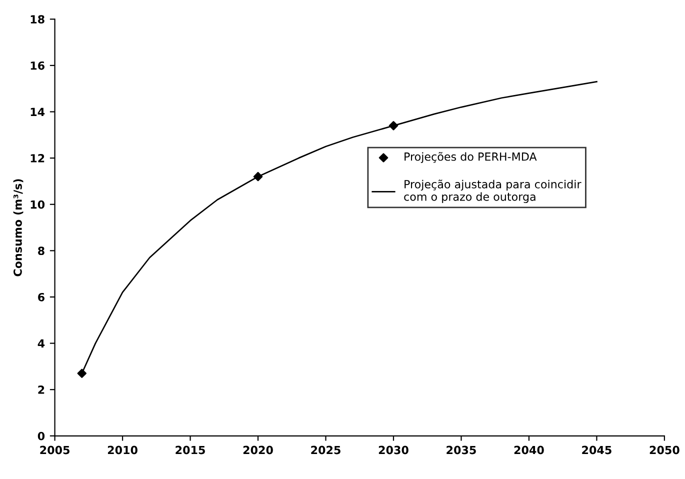 Image resolution: width=685 pixels, height=479 pixels. Describe the element at coordinates (37, 158) in the screenshot. I see `y-tick-label: 12` at that location.